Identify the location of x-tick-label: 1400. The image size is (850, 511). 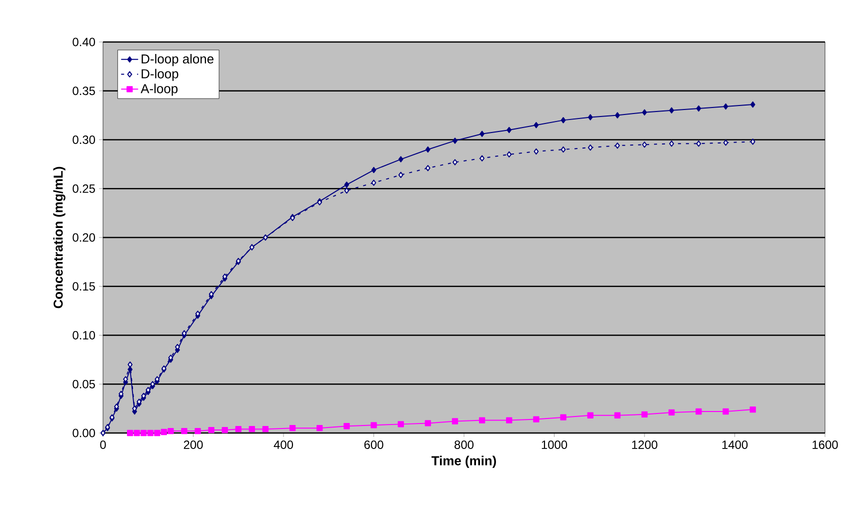
(735, 444).